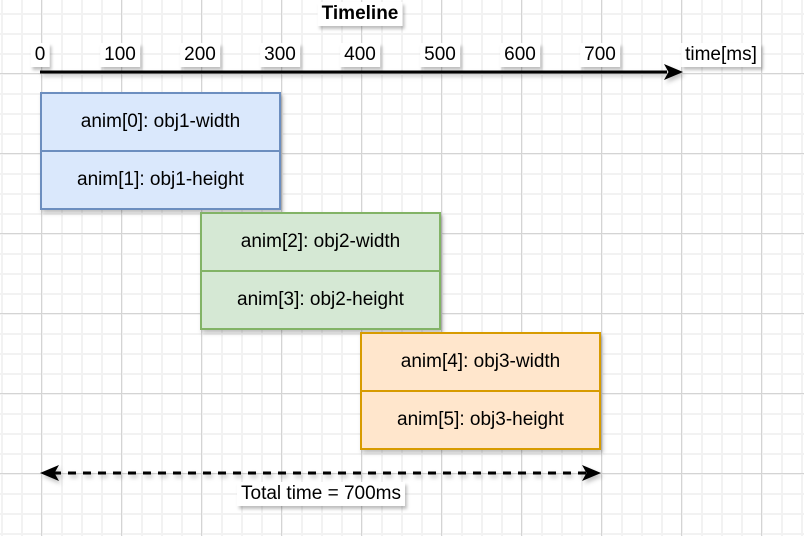  Describe the element at coordinates (360, 55) in the screenshot. I see `axis-tick-400: 400` at that location.